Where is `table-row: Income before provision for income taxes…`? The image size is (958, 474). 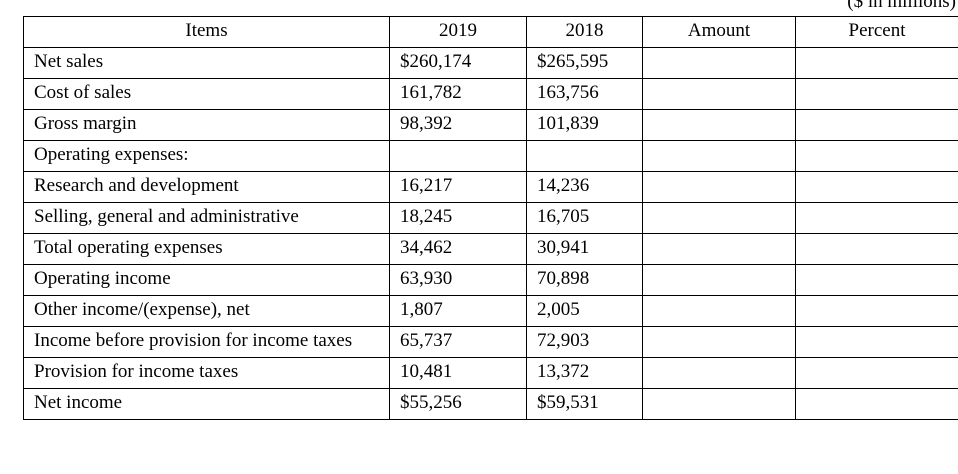
table-row: Income before provision for income taxes… is located at coordinates (490, 342).